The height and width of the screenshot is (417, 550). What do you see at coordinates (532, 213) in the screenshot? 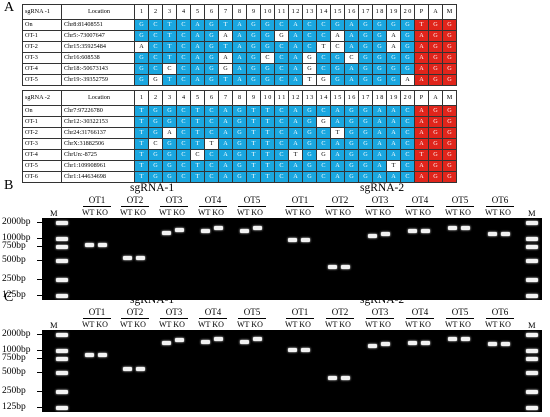
I see `marker-label: M` at bounding box center [532, 213].